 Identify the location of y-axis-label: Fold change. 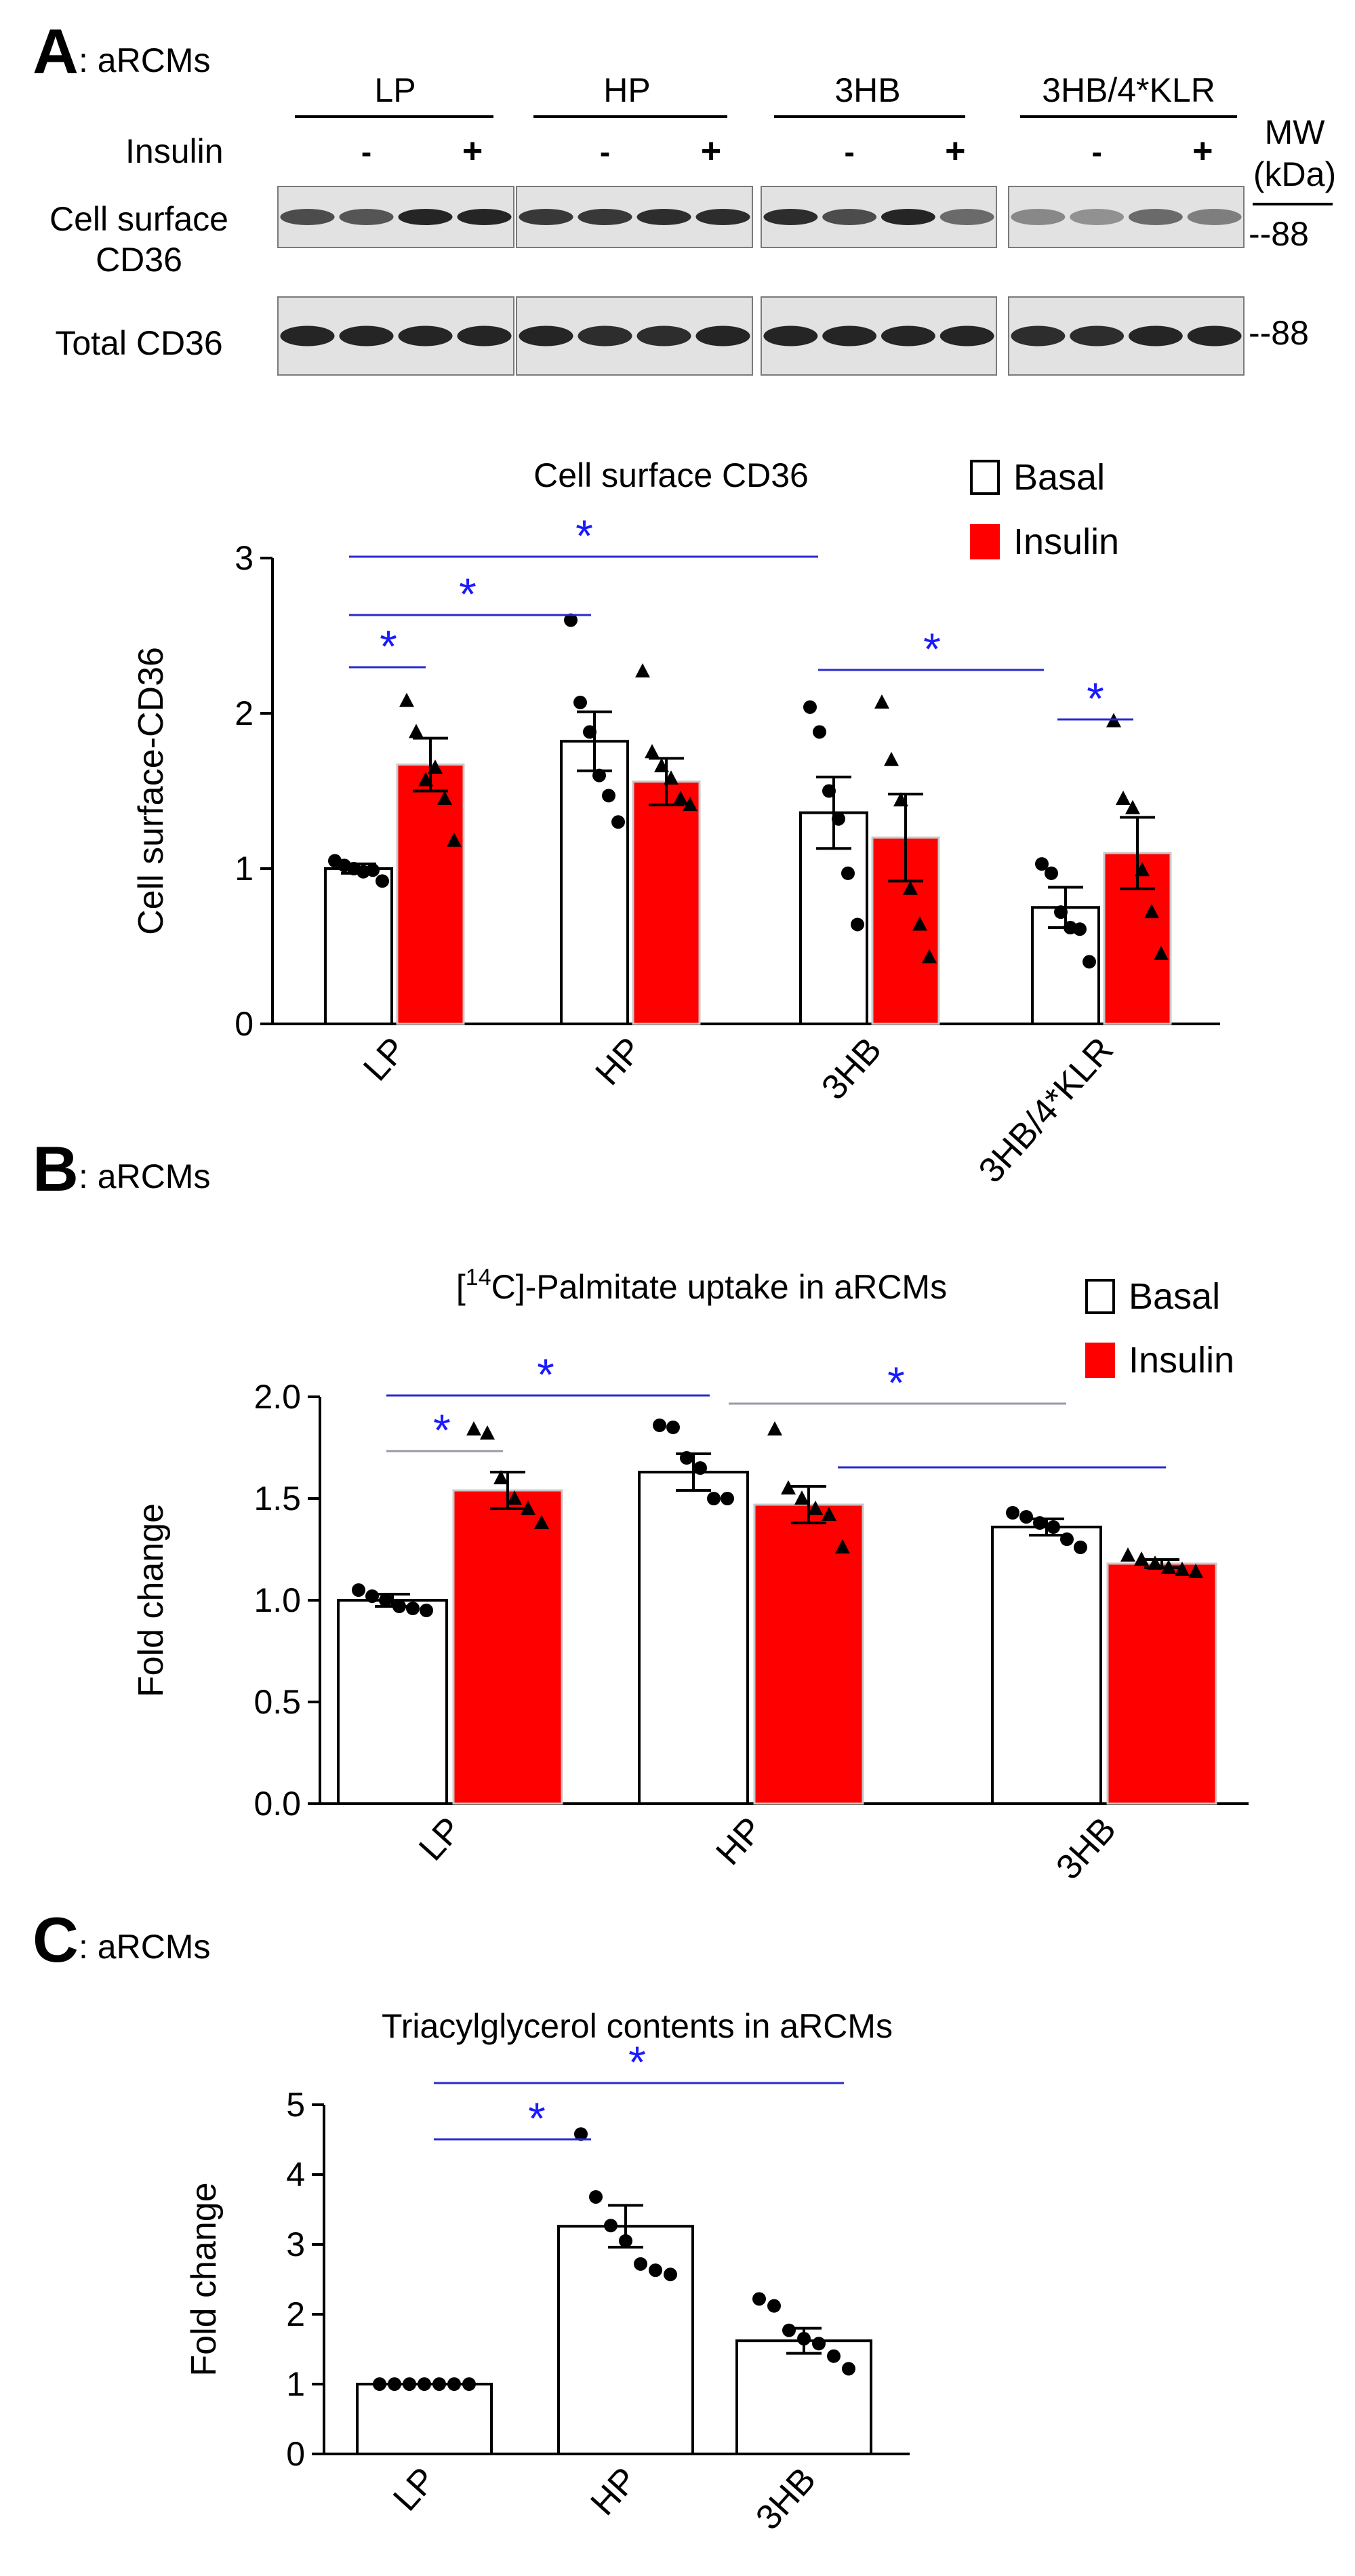
(204, 2279).